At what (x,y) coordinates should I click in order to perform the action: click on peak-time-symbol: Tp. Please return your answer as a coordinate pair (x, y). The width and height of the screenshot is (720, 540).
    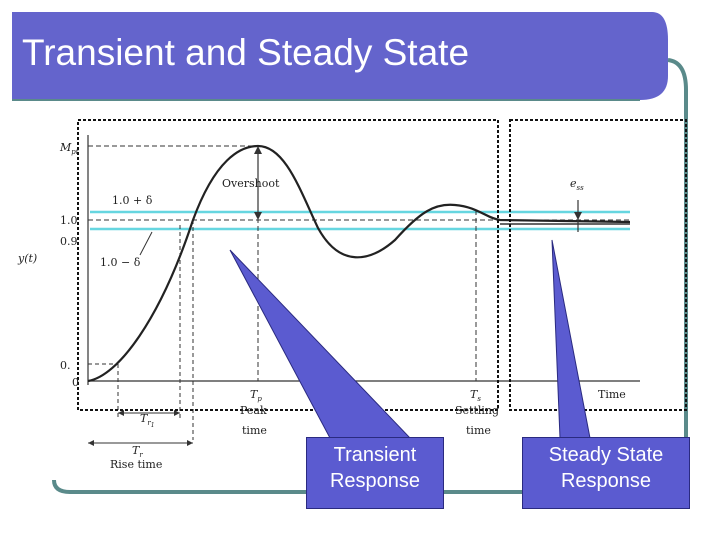
    Looking at the image, I should click on (256, 395).